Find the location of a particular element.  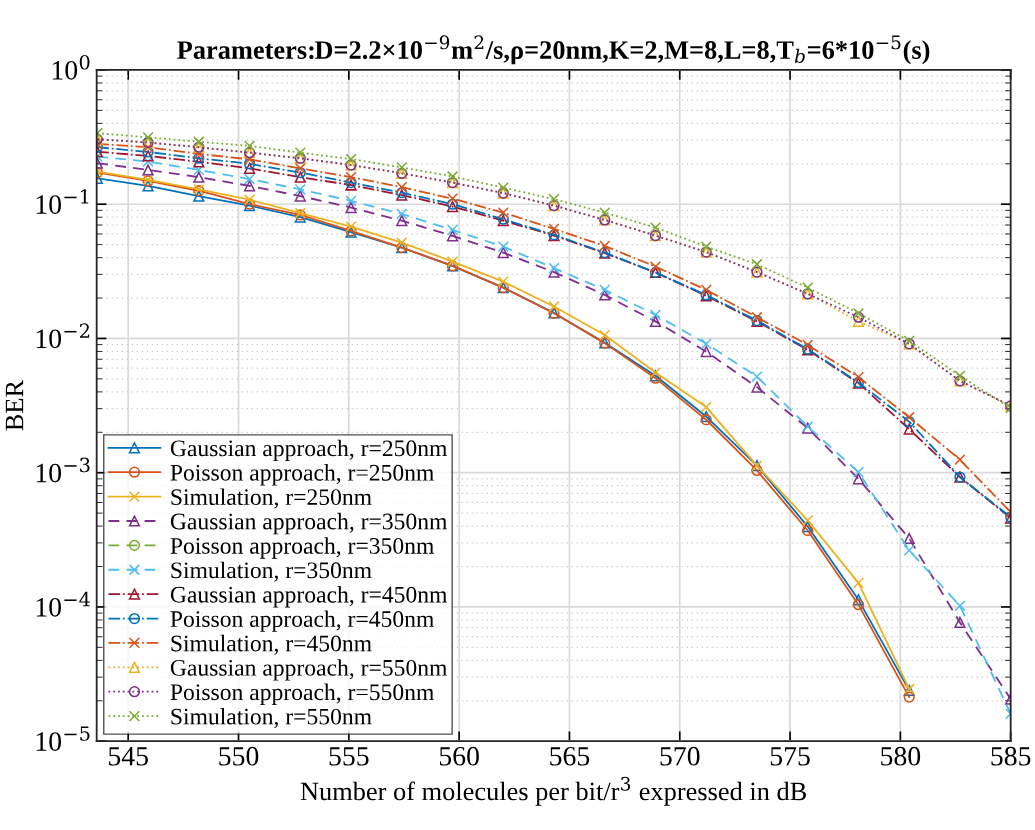

x-tick-label: 585 is located at coordinates (1011, 756).